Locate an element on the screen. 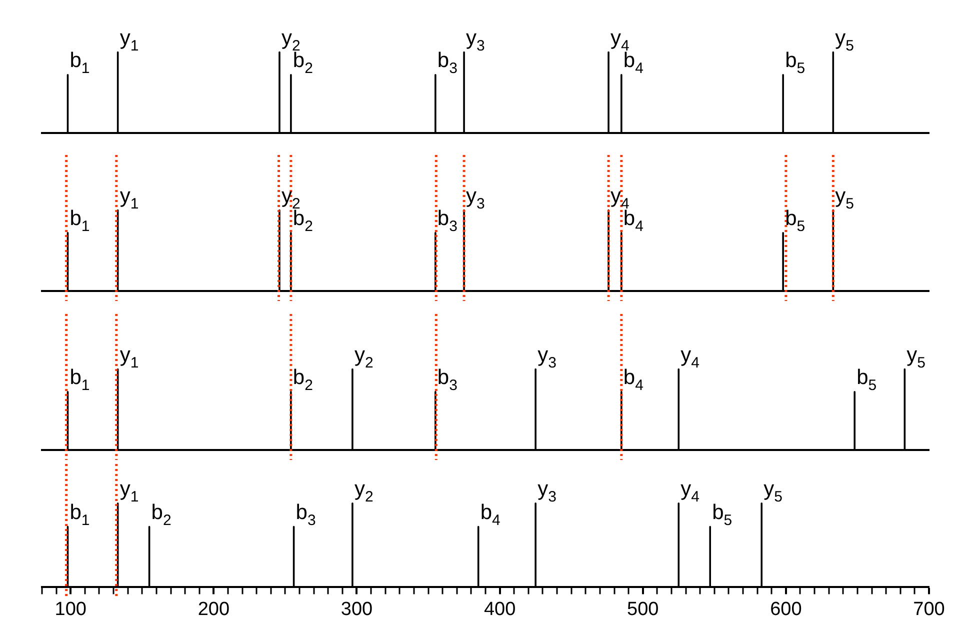 Image resolution: width=973 pixels, height=637 pixels. x-tick-label: 100 is located at coordinates (70, 609).